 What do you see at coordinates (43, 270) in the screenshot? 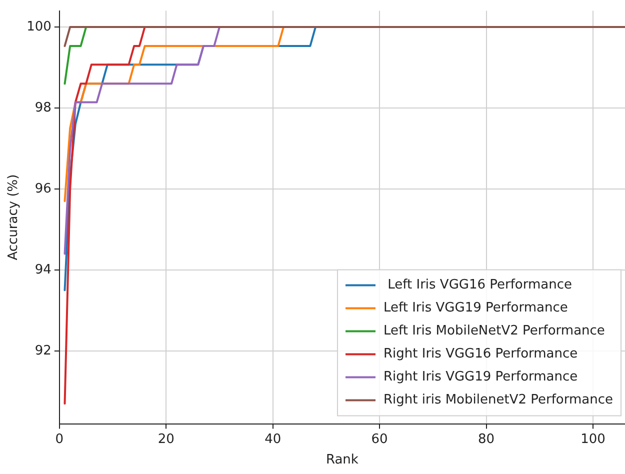
I see `y-tick-label: 94` at bounding box center [43, 270].